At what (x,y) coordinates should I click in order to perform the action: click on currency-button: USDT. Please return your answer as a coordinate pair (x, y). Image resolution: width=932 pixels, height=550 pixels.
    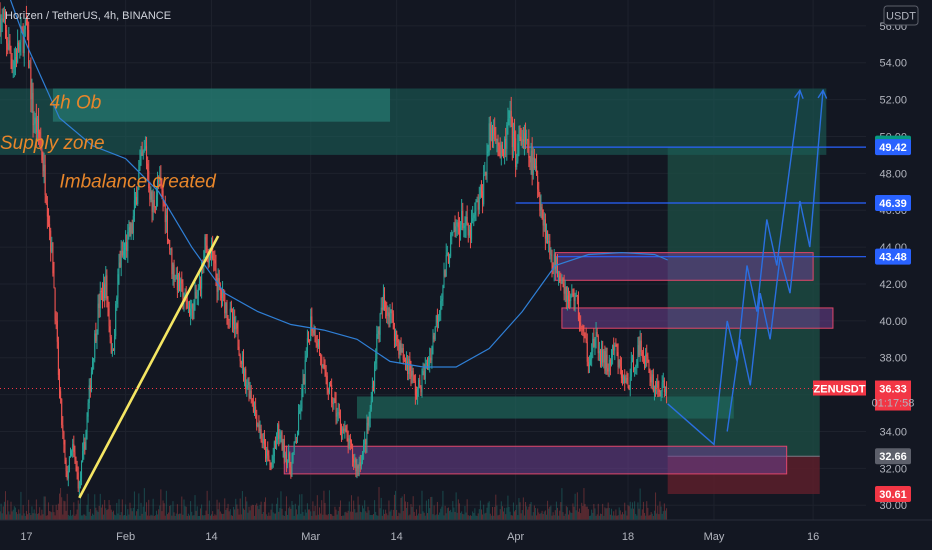
    Looking at the image, I should click on (901, 15).